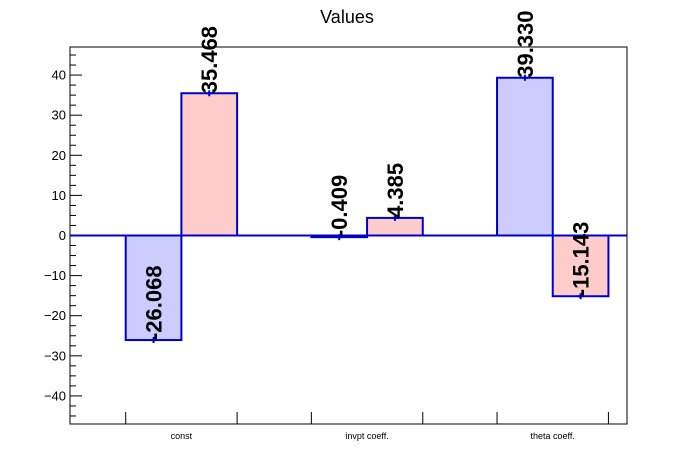 The width and height of the screenshot is (696, 472). What do you see at coordinates (154, 302) in the screenshot?
I see `data-label: -26.068` at bounding box center [154, 302].